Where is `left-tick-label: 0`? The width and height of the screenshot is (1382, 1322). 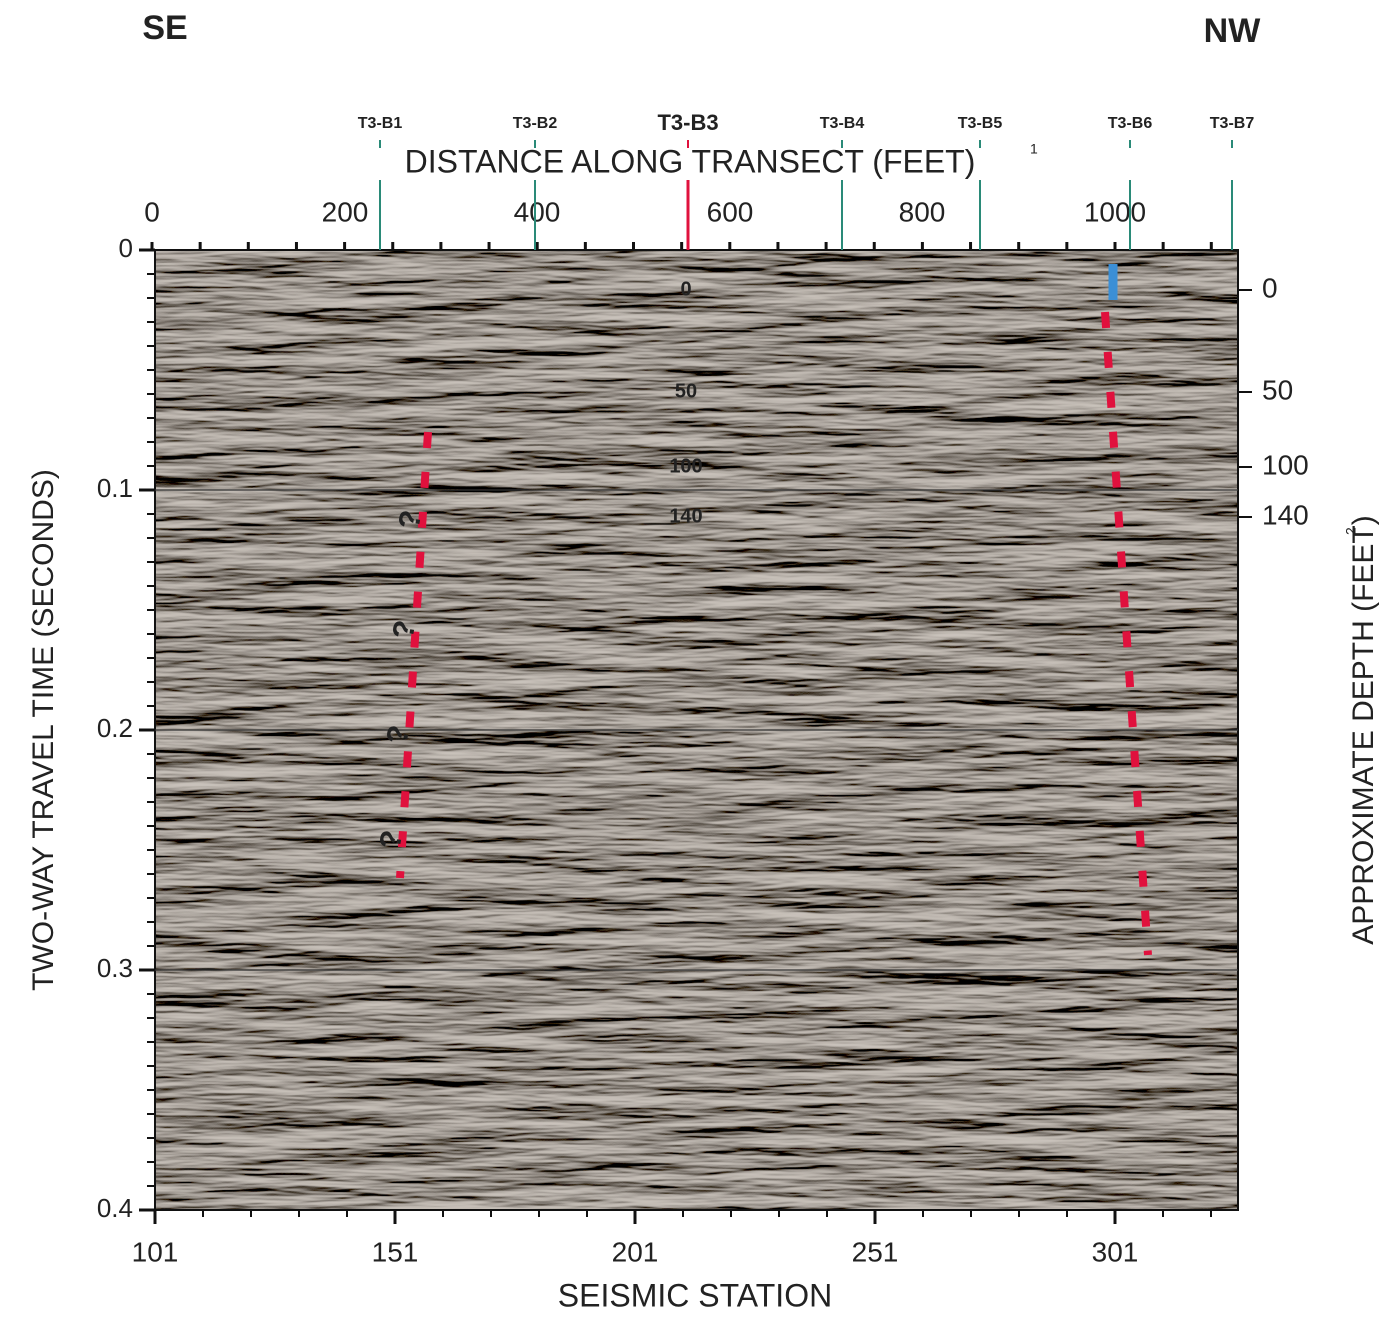
left-tick-label: 0 is located at coordinates (126, 248).